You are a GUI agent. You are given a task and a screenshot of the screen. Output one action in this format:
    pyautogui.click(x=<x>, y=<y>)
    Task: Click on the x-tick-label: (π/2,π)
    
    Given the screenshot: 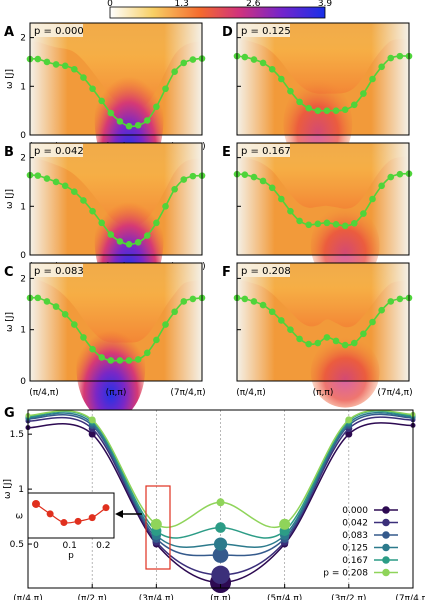 What is the action you would take?
    pyautogui.click(x=91, y=597)
    